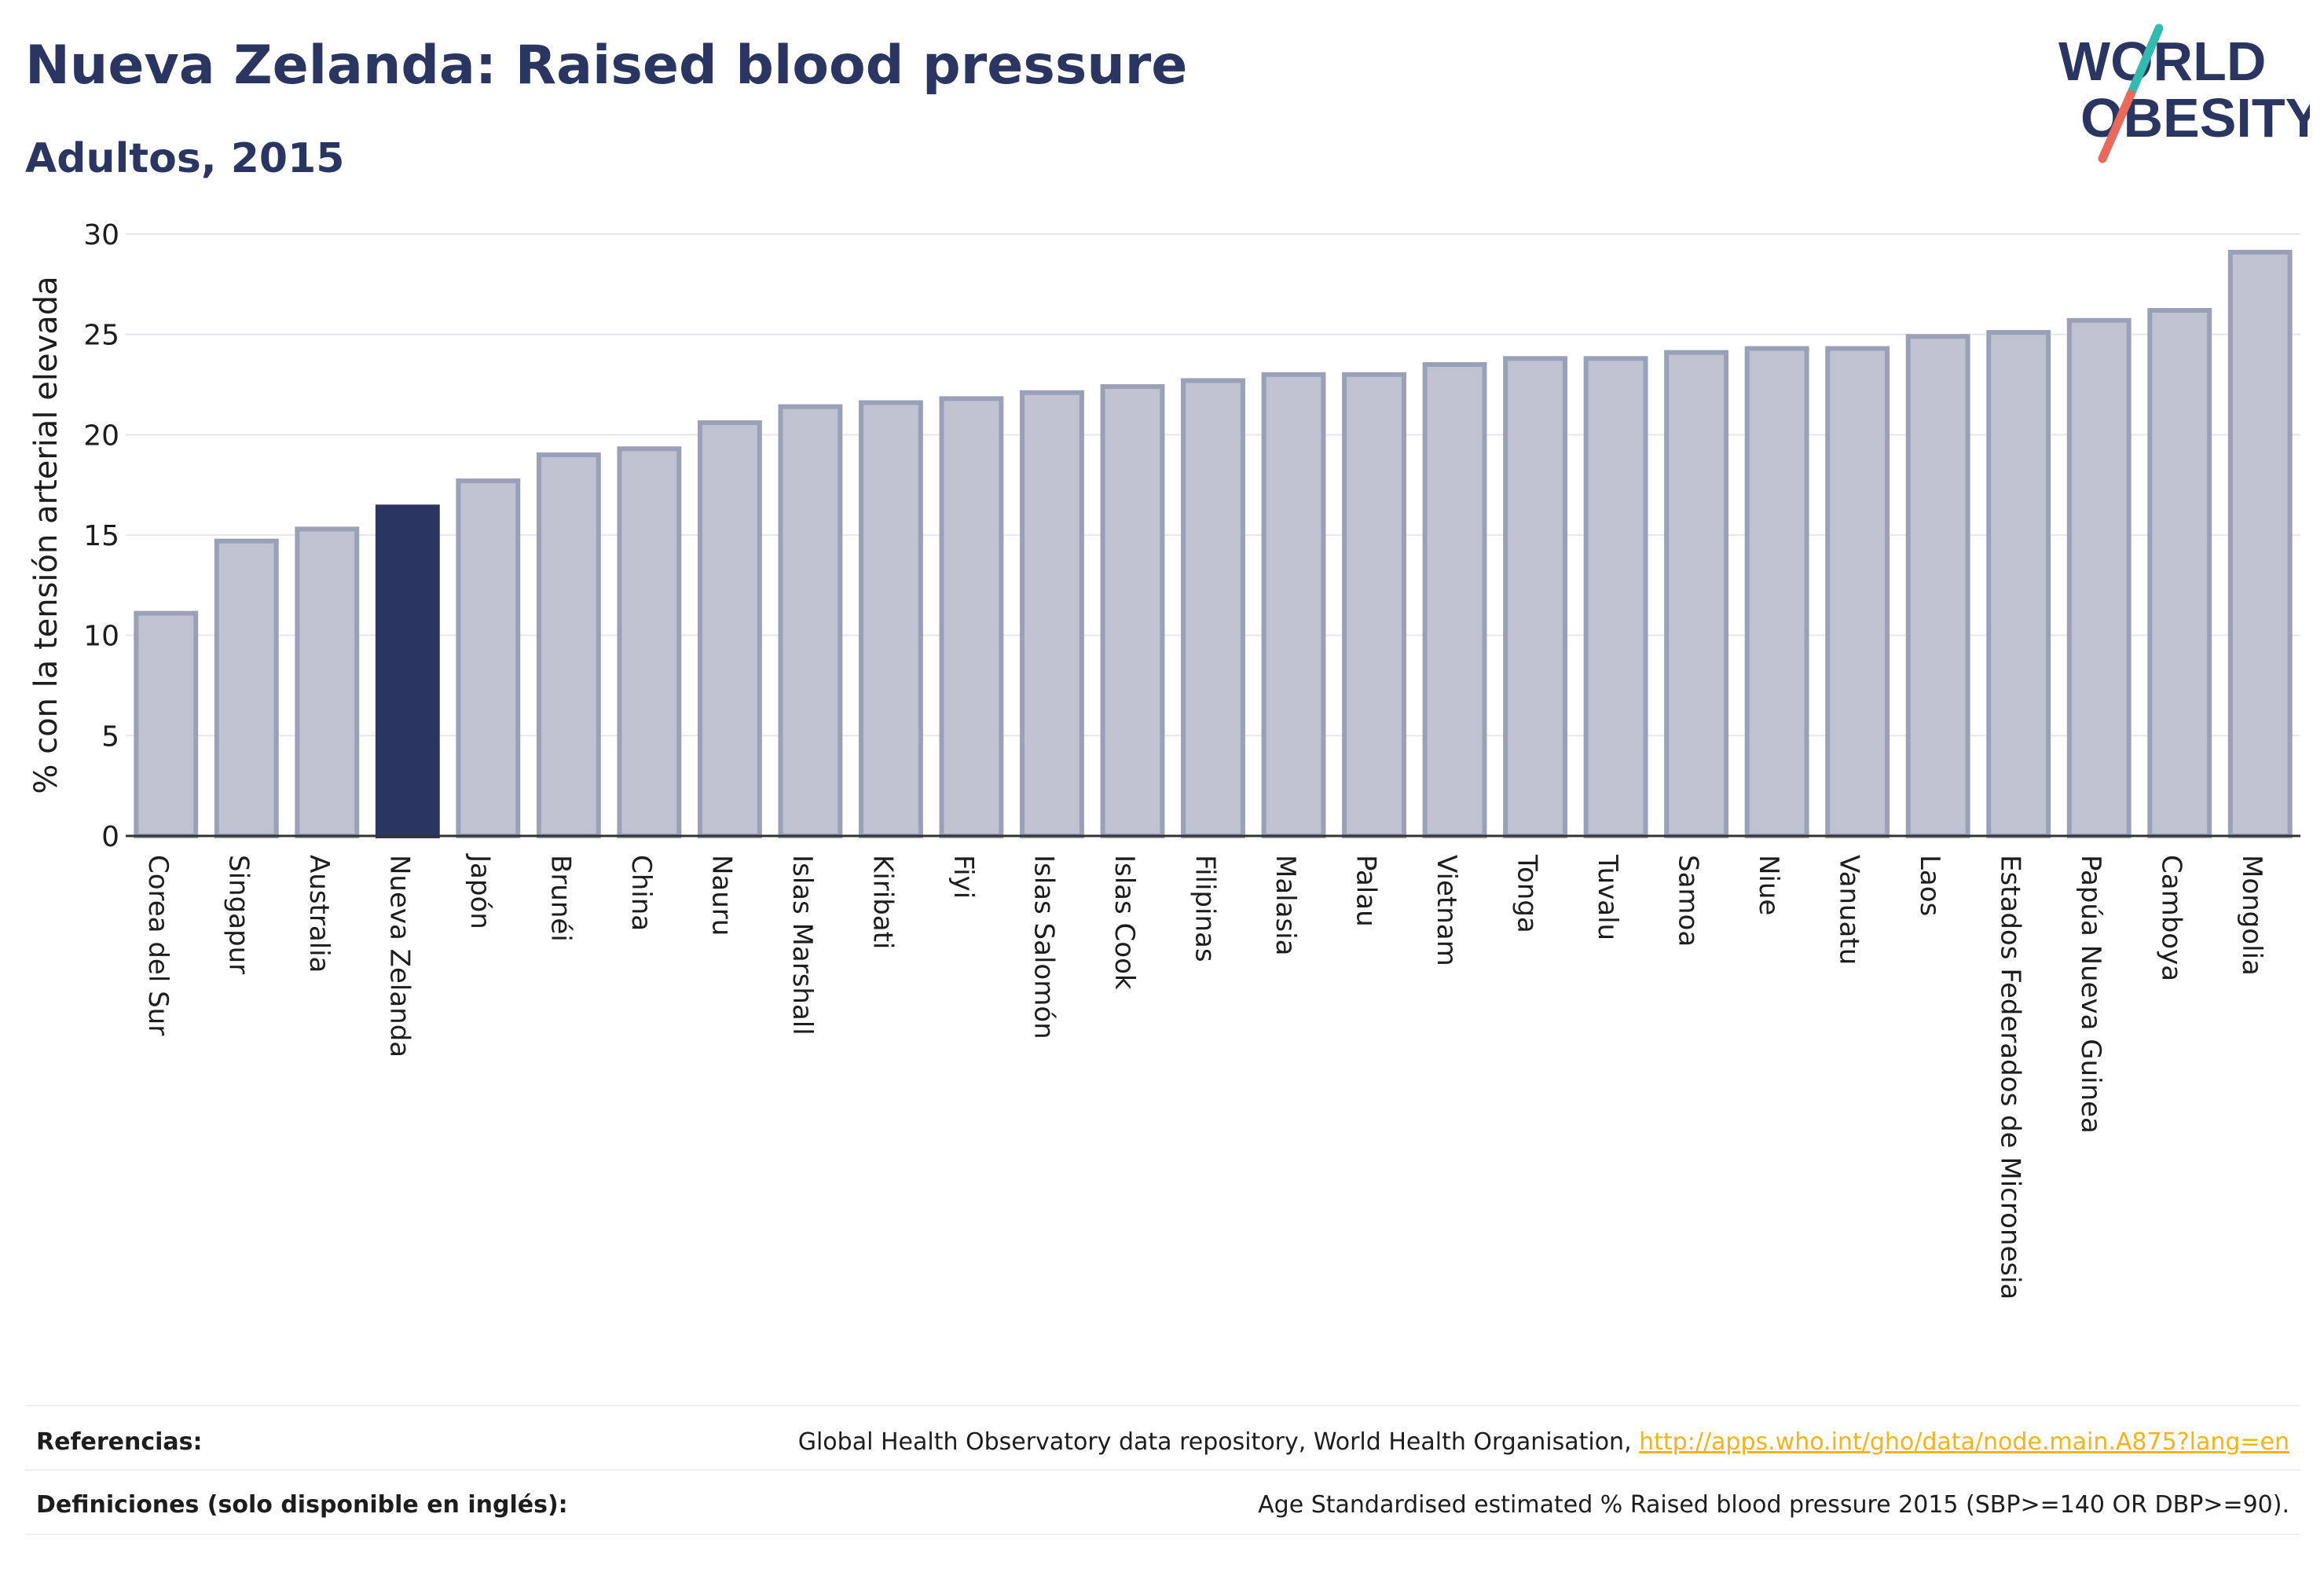  I want to click on x-tick-label: Japón, so click(480, 891).